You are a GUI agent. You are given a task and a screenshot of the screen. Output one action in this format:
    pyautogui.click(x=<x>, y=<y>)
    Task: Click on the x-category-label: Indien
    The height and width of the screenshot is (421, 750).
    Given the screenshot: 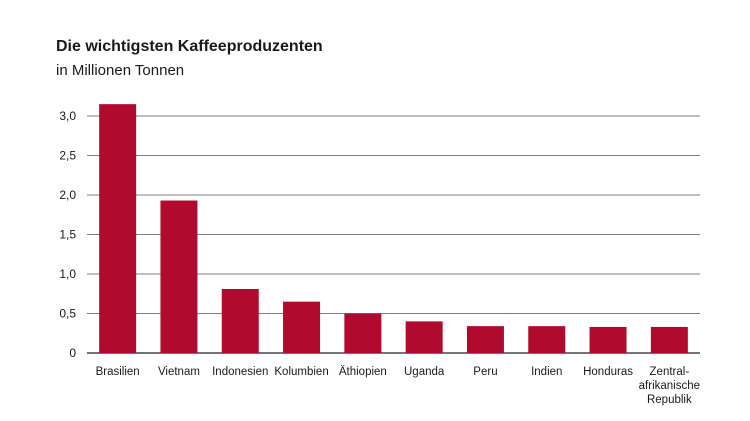 What is the action you would take?
    pyautogui.click(x=546, y=372)
    